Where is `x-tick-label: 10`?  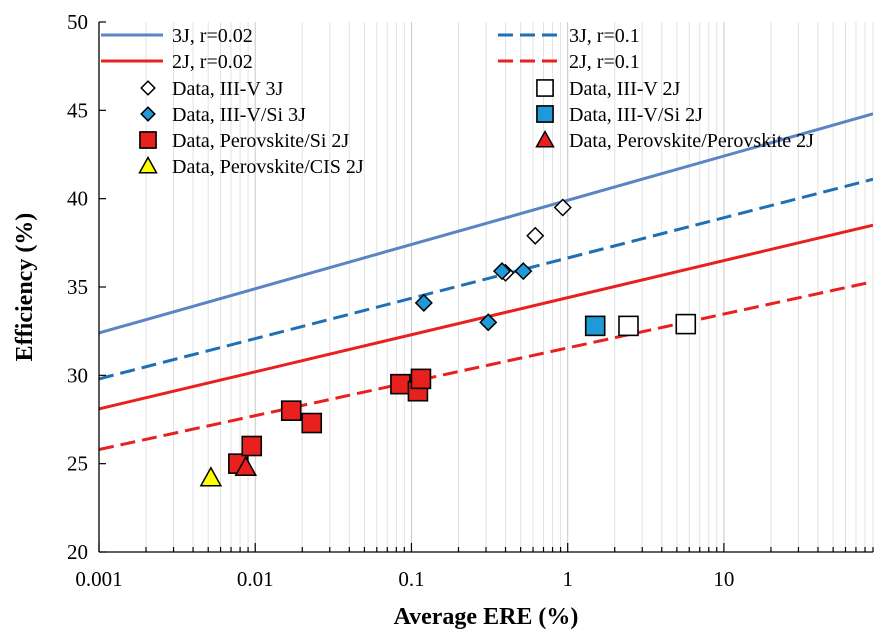 x-tick-label: 10 is located at coordinates (723, 579).